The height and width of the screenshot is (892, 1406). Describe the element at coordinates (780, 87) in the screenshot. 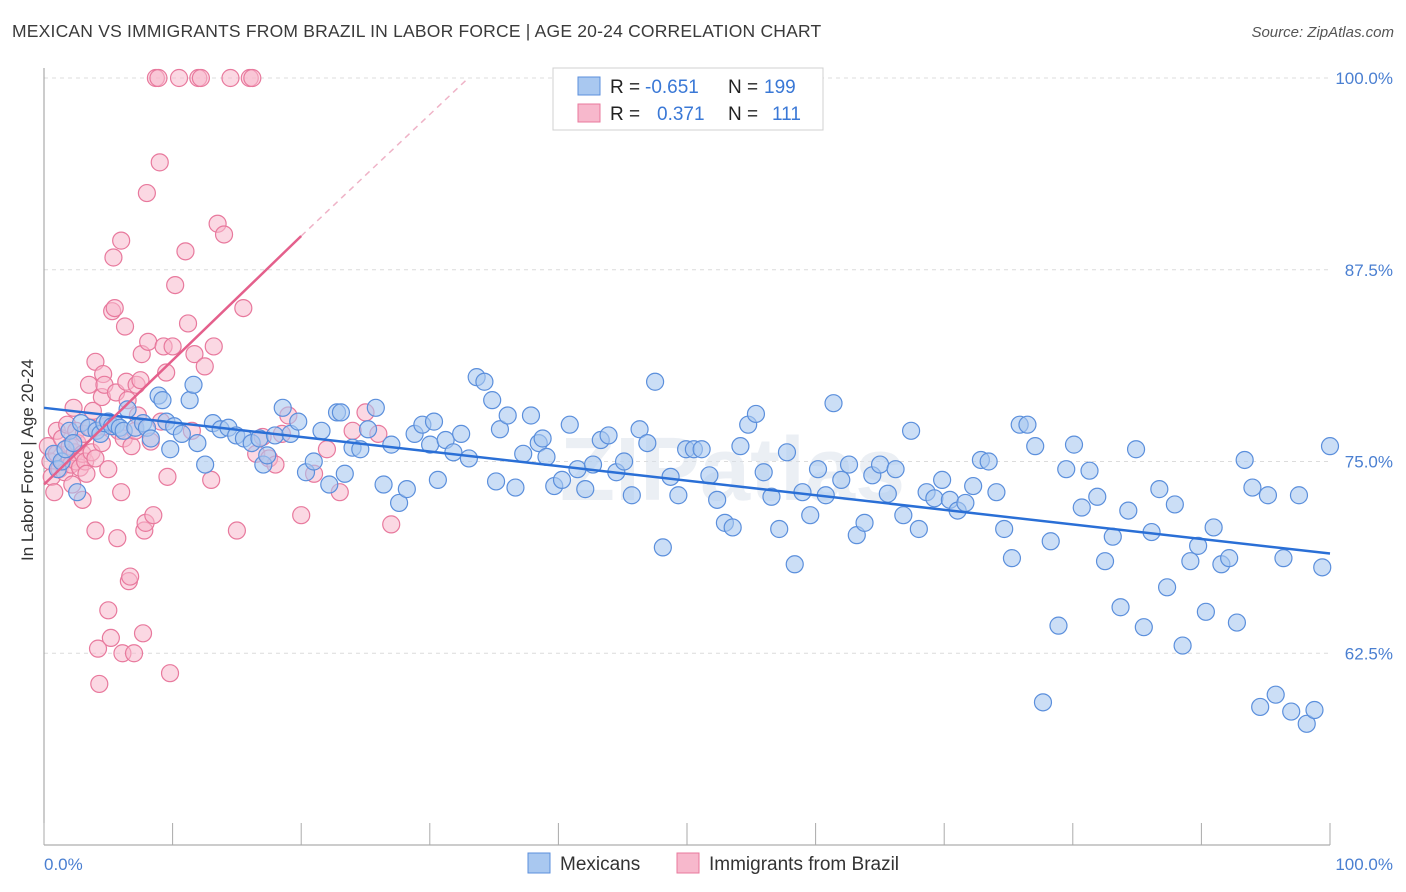

I see `legend-n-value-1: 199` at that location.